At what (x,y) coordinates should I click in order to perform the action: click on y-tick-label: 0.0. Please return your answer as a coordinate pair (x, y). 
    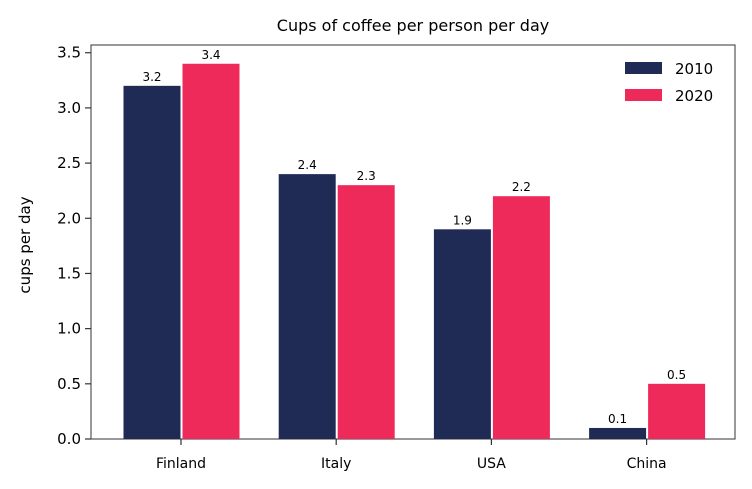
    Looking at the image, I should click on (69, 439).